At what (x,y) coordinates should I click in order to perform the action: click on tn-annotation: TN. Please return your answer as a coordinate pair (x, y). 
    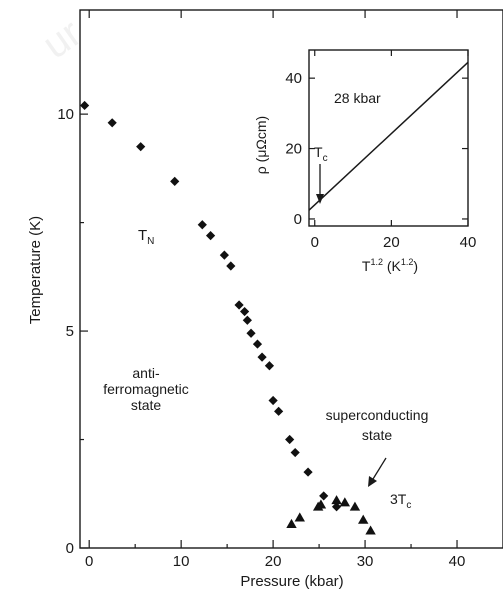
    Looking at the image, I should click on (146, 237).